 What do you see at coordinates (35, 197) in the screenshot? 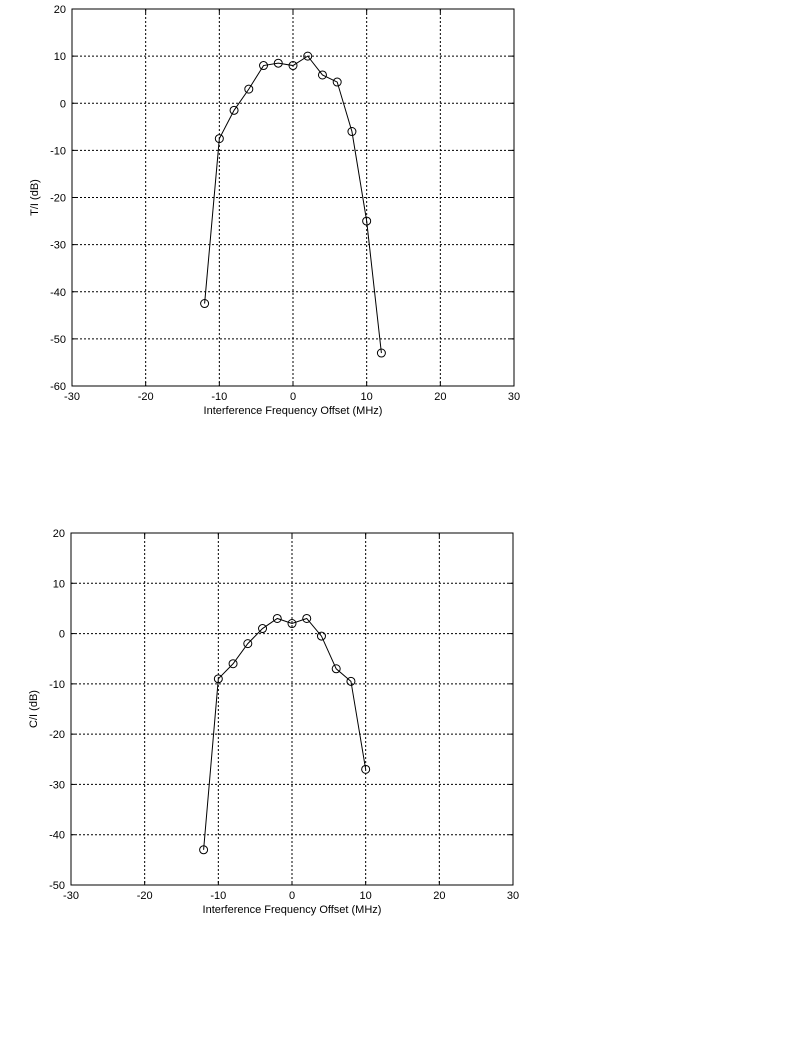
I see `y-axis-label: T/I (dB)` at bounding box center [35, 197].